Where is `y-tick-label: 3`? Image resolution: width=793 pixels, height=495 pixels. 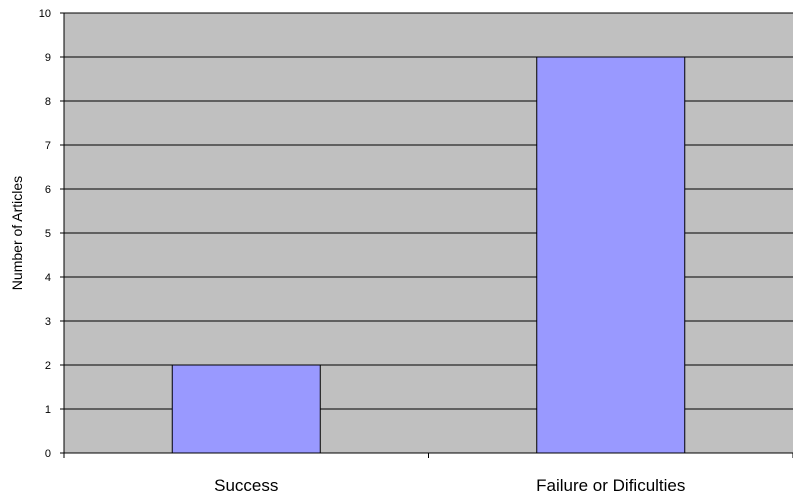
y-tick-label: 3 is located at coordinates (48, 322).